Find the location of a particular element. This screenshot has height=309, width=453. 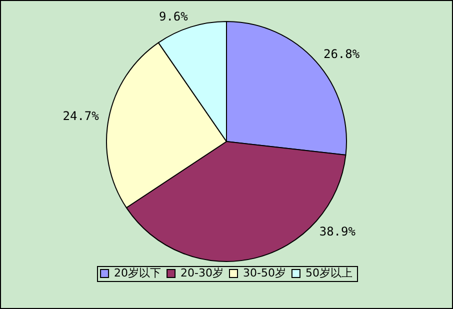

legend-label: 20-30岁 is located at coordinates (202, 273).